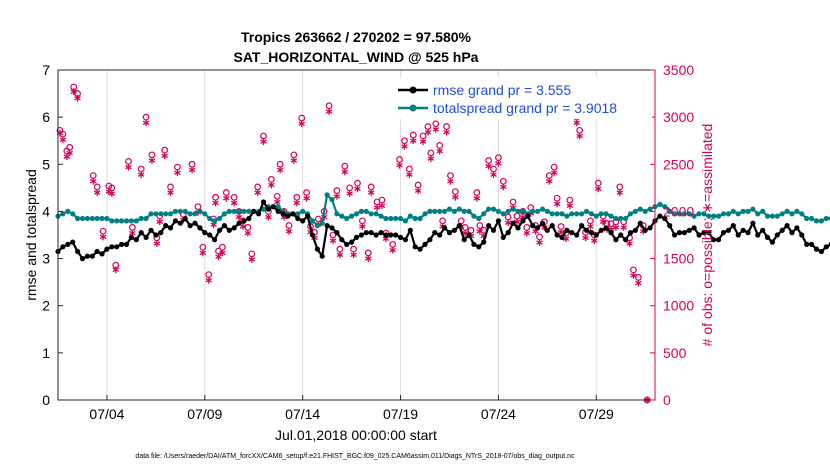  What do you see at coordinates (46, 259) in the screenshot?
I see `y-left-tick-label: 3` at bounding box center [46, 259].